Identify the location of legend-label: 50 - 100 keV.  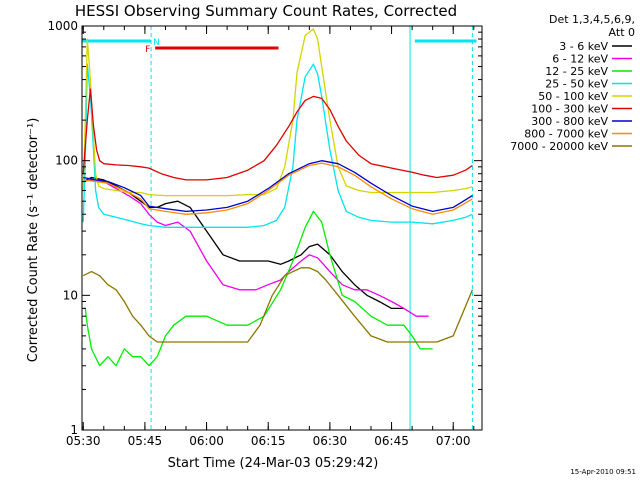
(573, 96).